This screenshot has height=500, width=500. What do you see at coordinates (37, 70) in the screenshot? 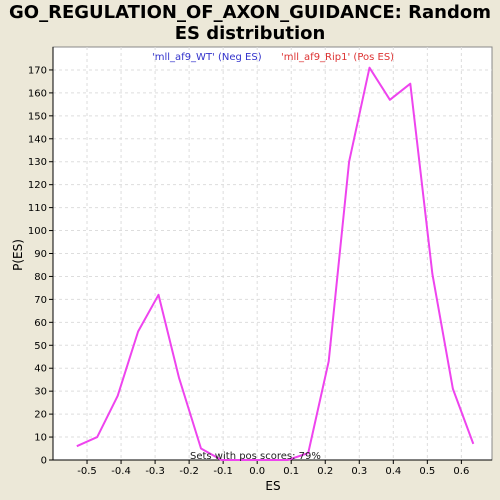
I see `y-tick-label: 170` at bounding box center [37, 70].